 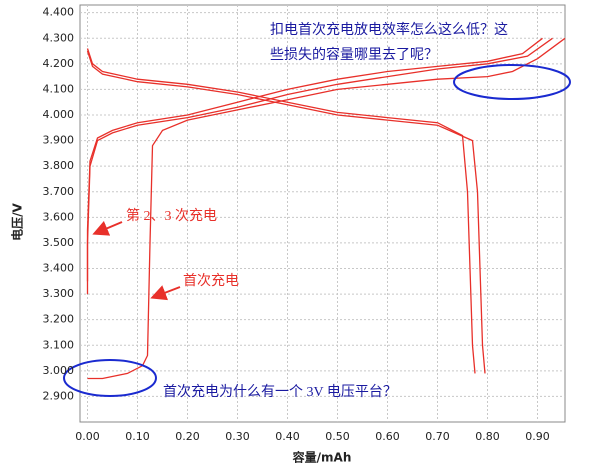 I want to click on x-tick-label: 0.90, so click(x=537, y=436).